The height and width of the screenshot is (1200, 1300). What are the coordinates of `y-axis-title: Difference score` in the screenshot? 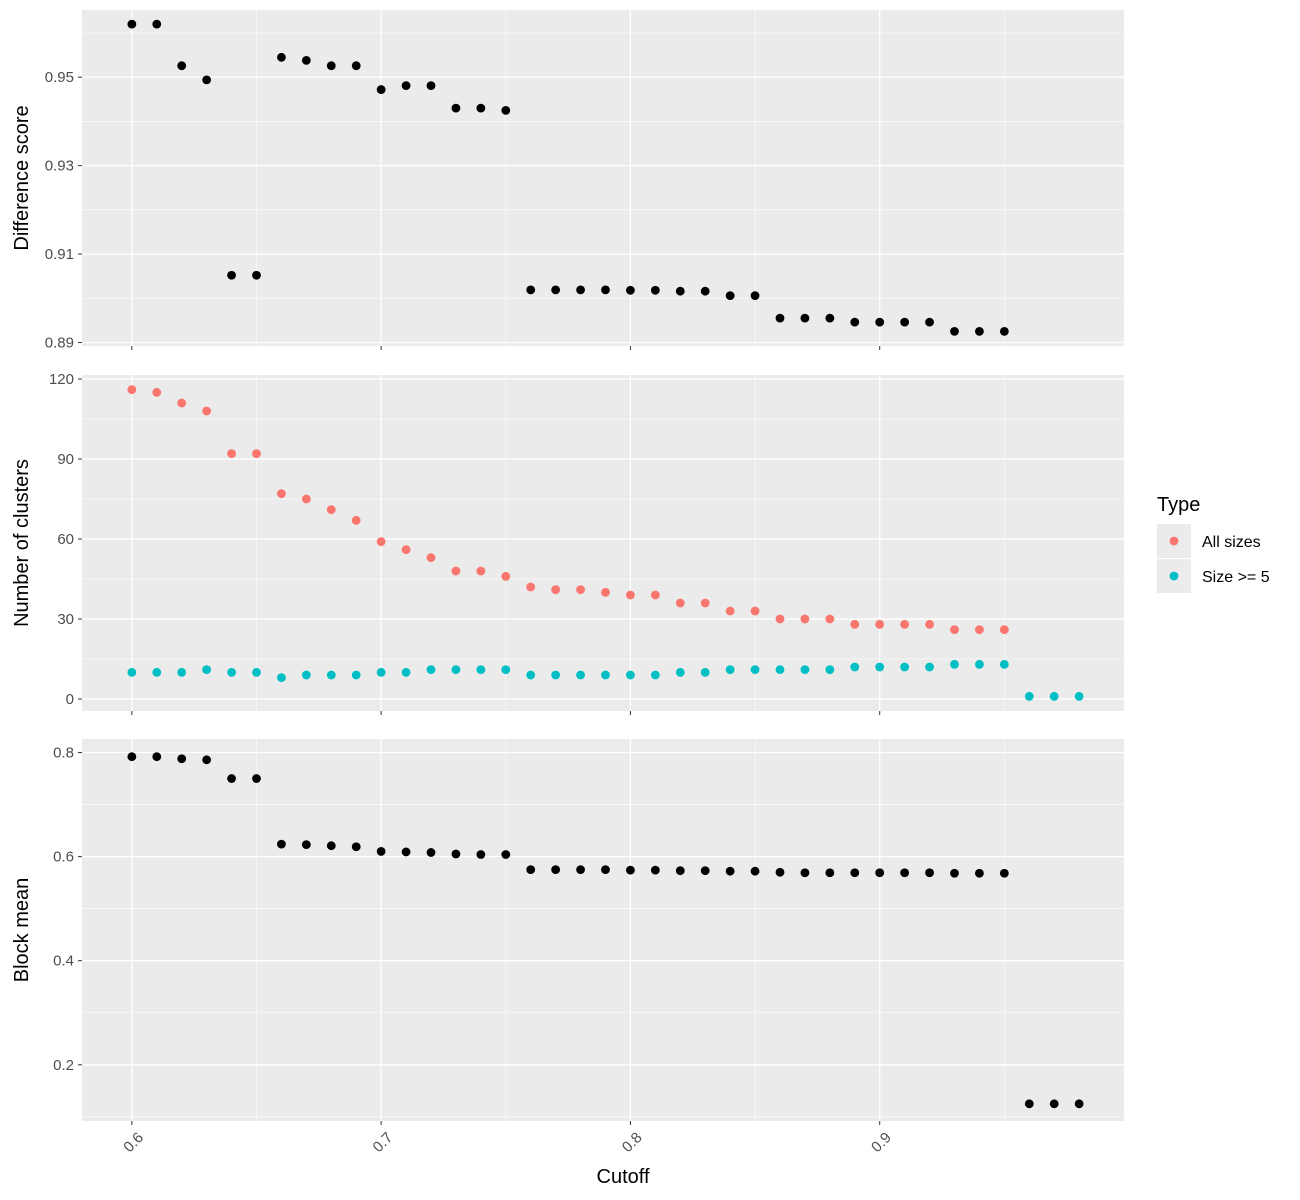 It's located at (22, 177).